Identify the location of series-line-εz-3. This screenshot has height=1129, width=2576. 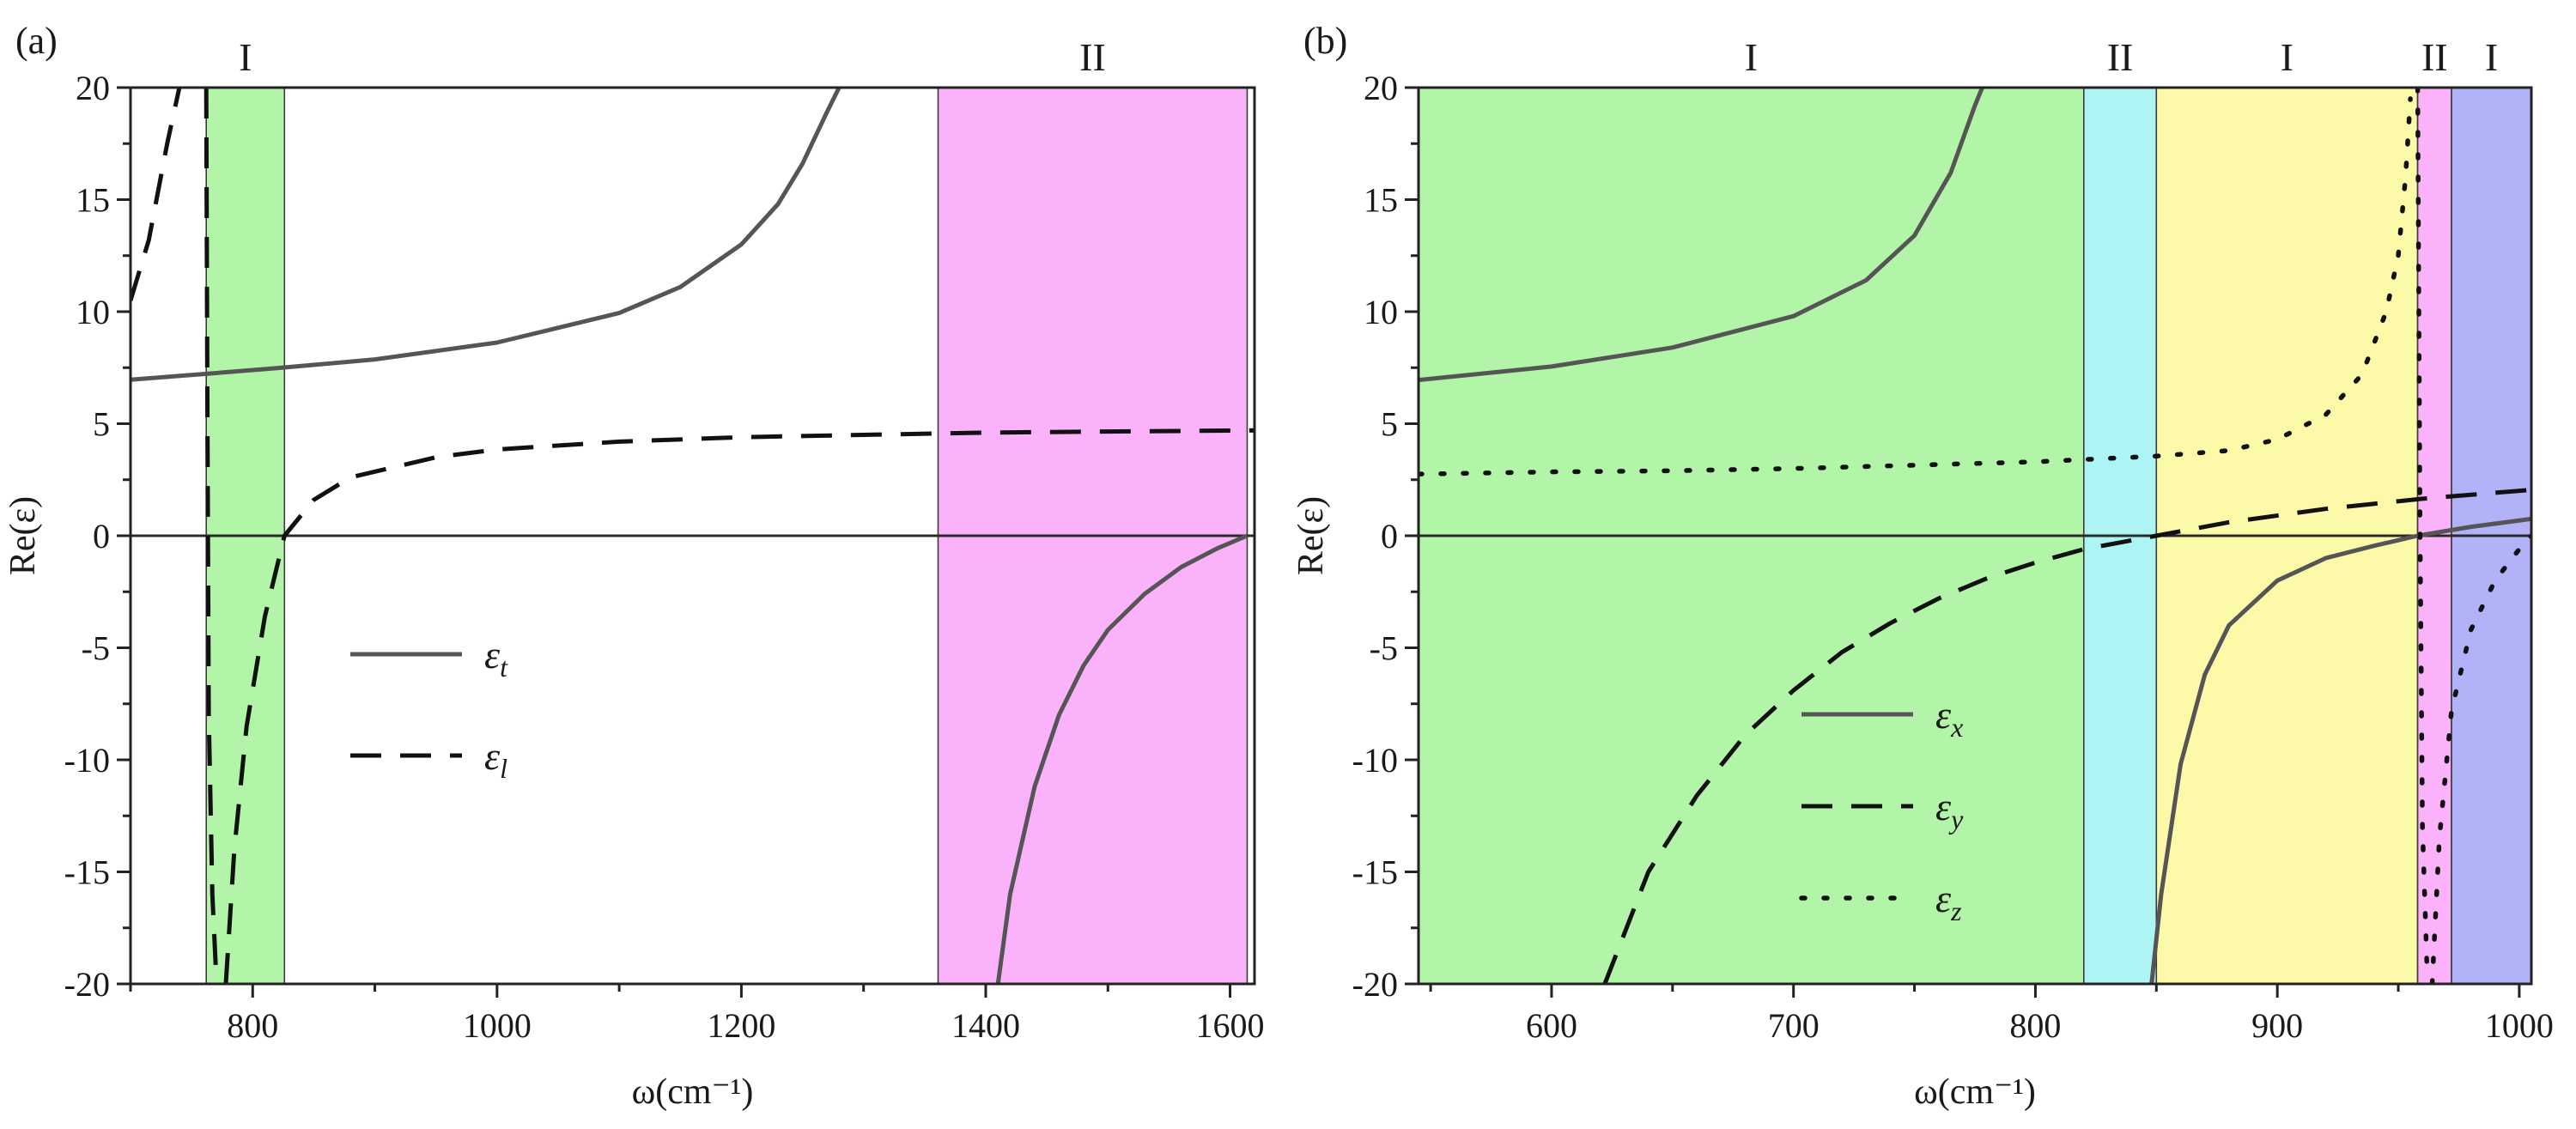
(1916, 286).